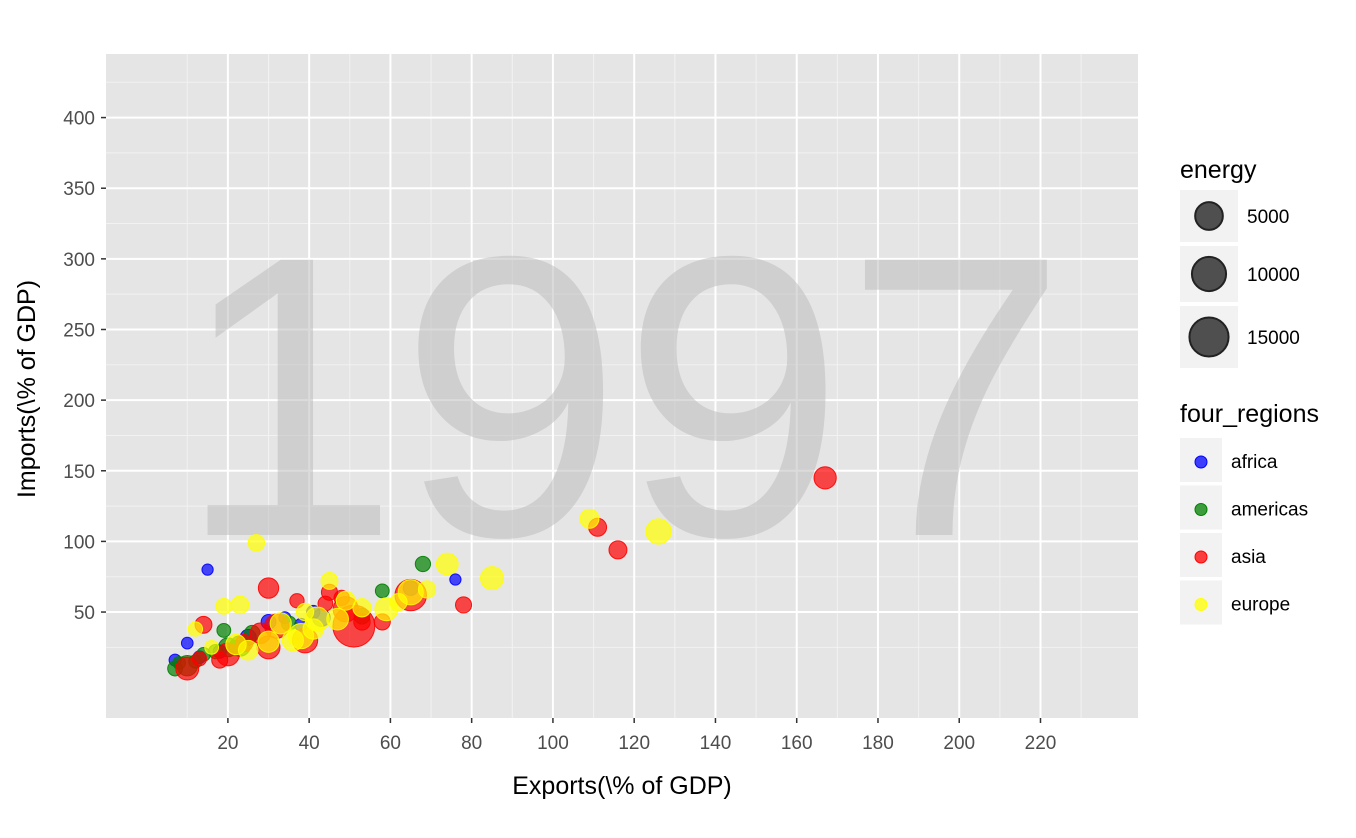 Image resolution: width=1356 pixels, height=838 pixels. I want to click on x-tick-label: 120, so click(634, 743).